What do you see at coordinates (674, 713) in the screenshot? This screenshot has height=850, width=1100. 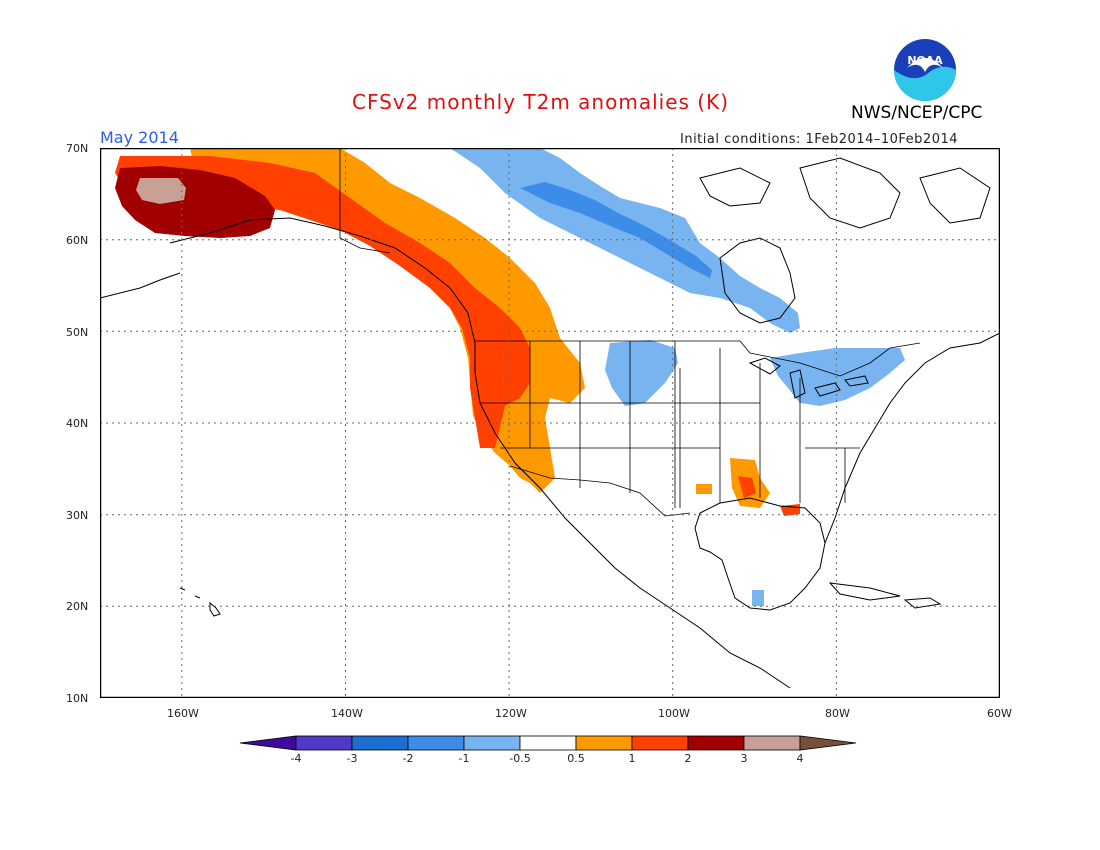 I see `lon-label-100w: 100W` at bounding box center [674, 713].